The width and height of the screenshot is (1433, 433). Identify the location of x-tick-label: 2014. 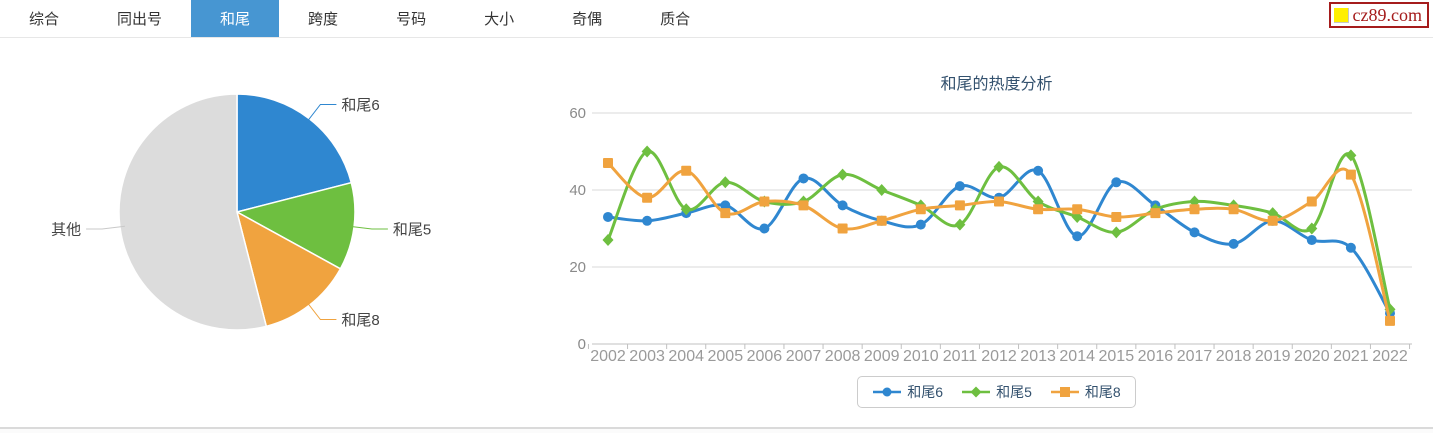
(1077, 356).